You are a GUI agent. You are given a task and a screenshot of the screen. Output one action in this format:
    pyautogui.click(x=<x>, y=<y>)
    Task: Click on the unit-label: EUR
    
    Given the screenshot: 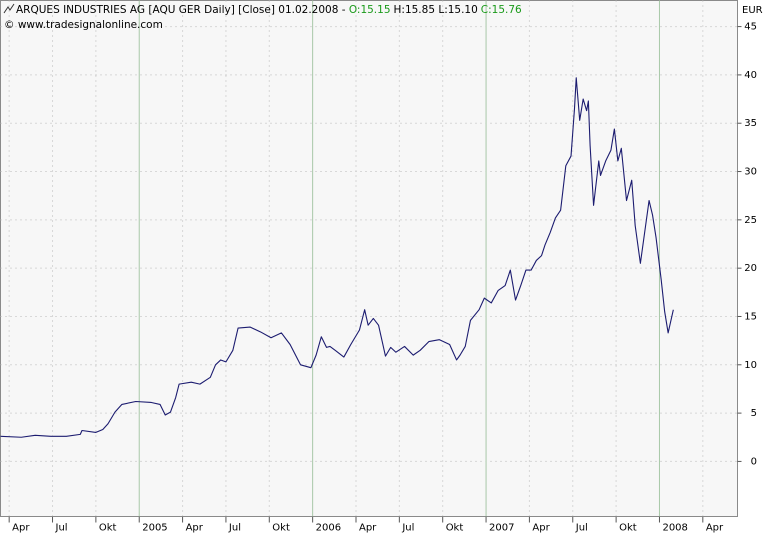 What is the action you would take?
    pyautogui.click(x=752, y=10)
    